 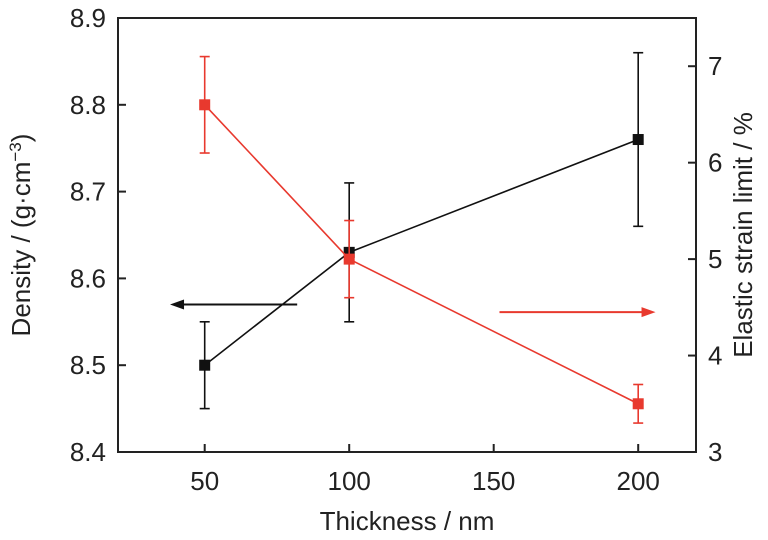 I want to click on x-axis-title: Thickness / nm, so click(x=407, y=521).